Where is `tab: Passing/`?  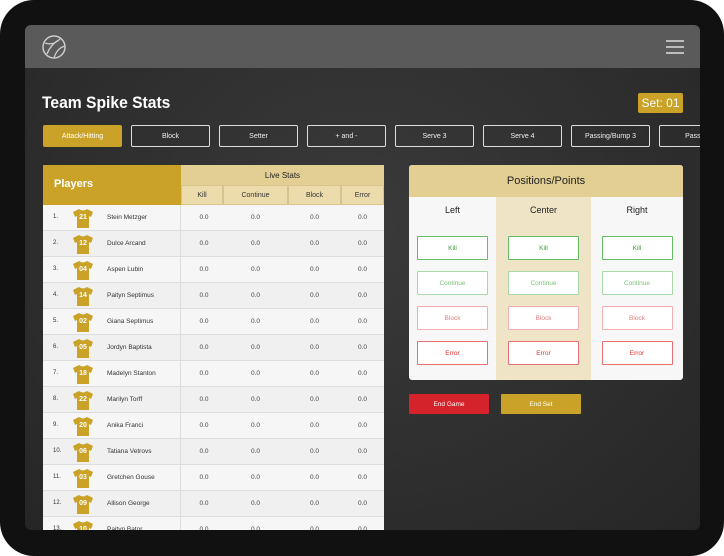
tab: Passing/ is located at coordinates (679, 136).